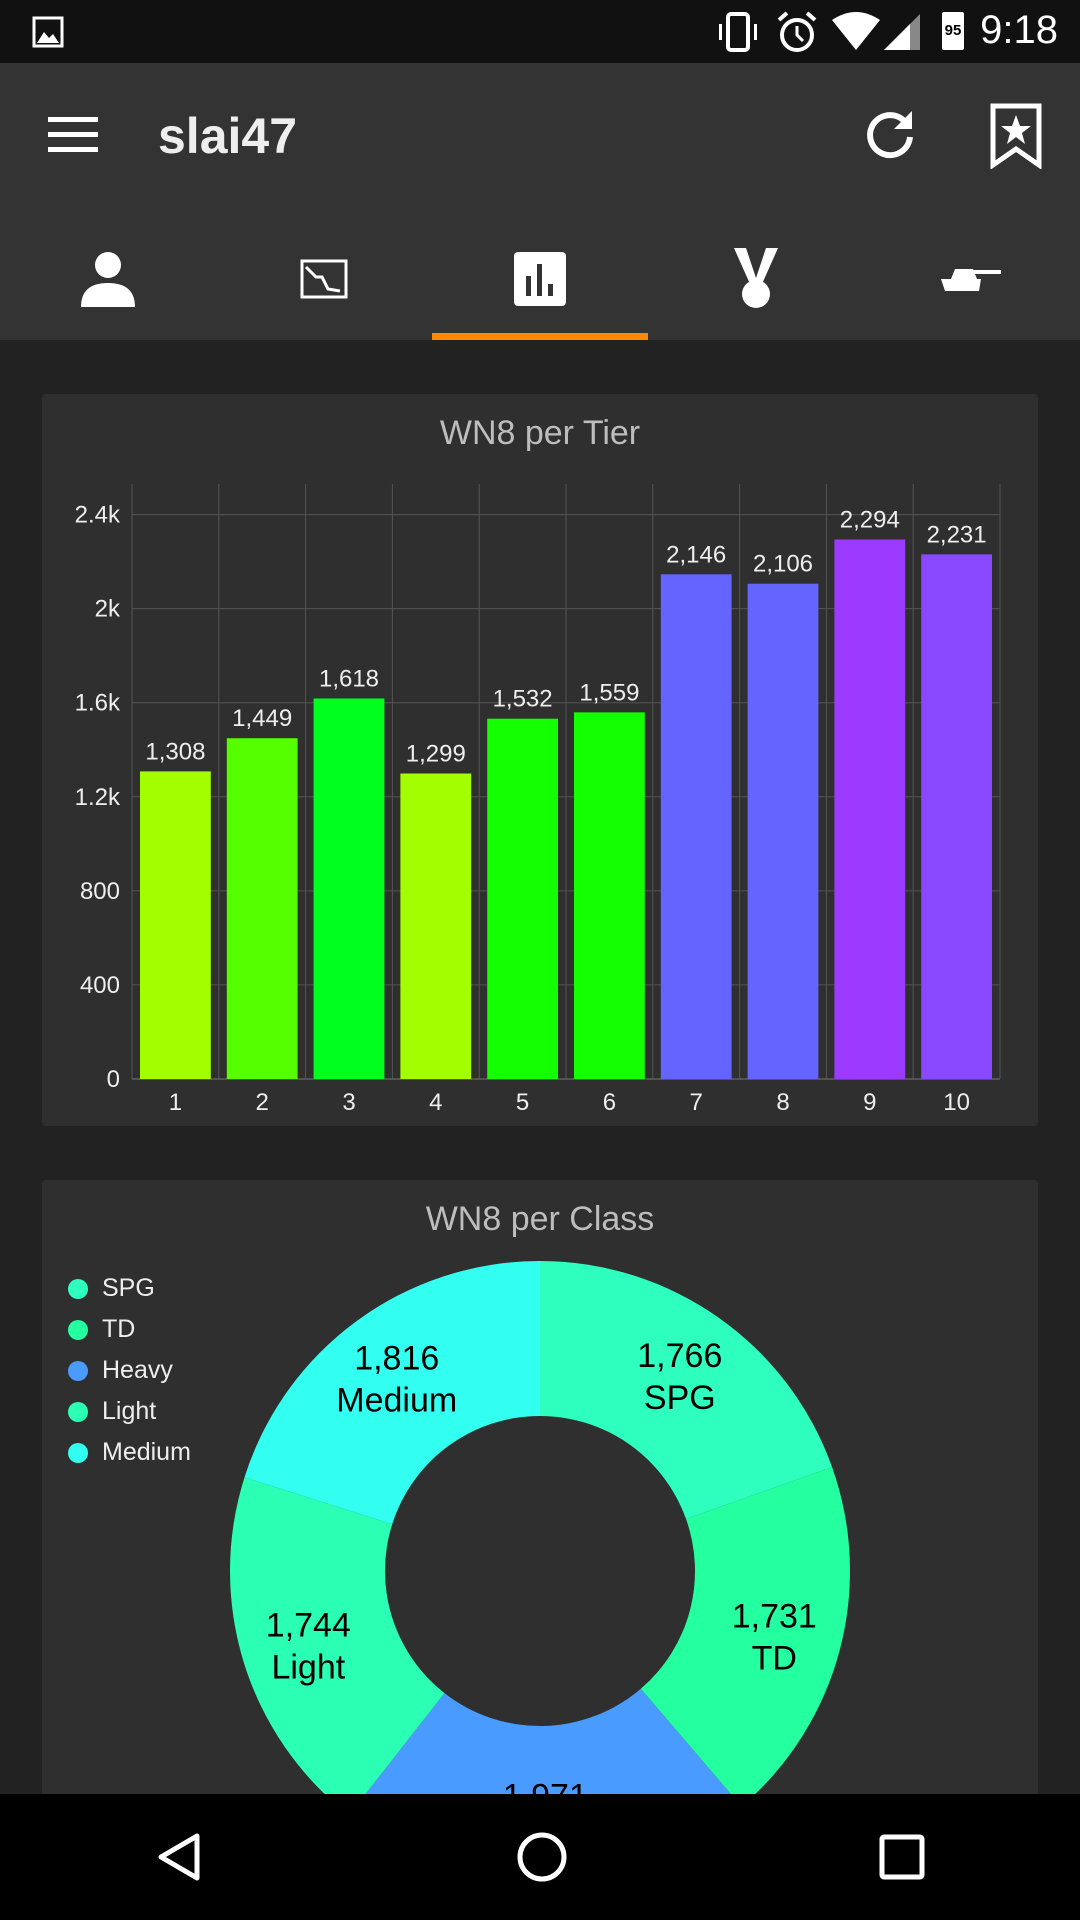 Image resolution: width=1080 pixels, height=1920 pixels. What do you see at coordinates (108, 609) in the screenshot?
I see `y-tick-label: 2k` at bounding box center [108, 609].